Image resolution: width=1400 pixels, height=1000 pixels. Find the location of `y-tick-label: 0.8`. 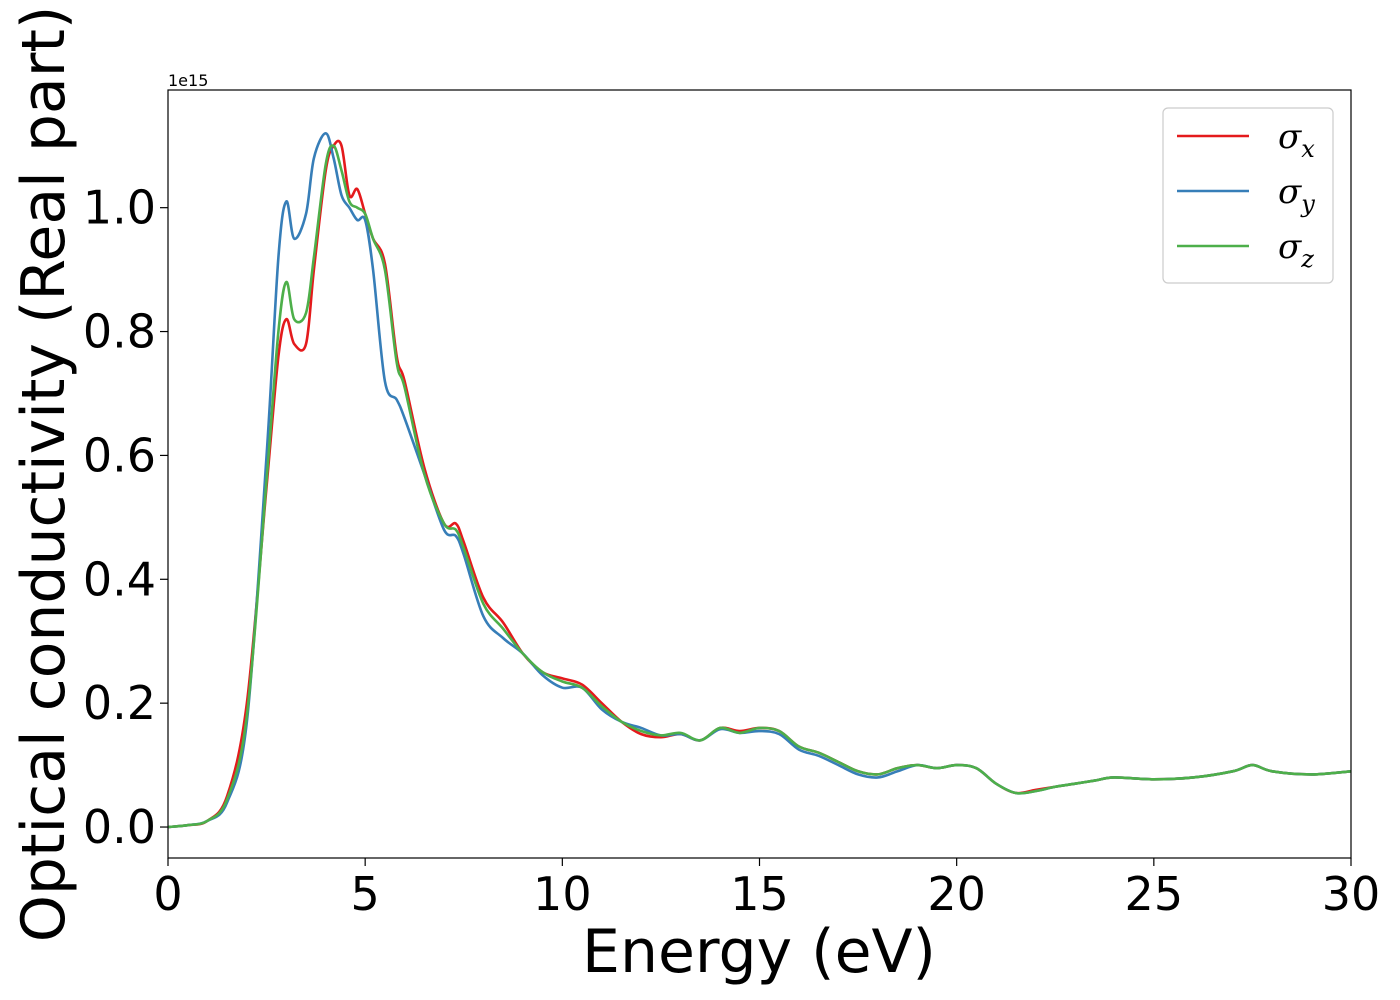

y-tick-label: 0.8 is located at coordinates (119, 332).